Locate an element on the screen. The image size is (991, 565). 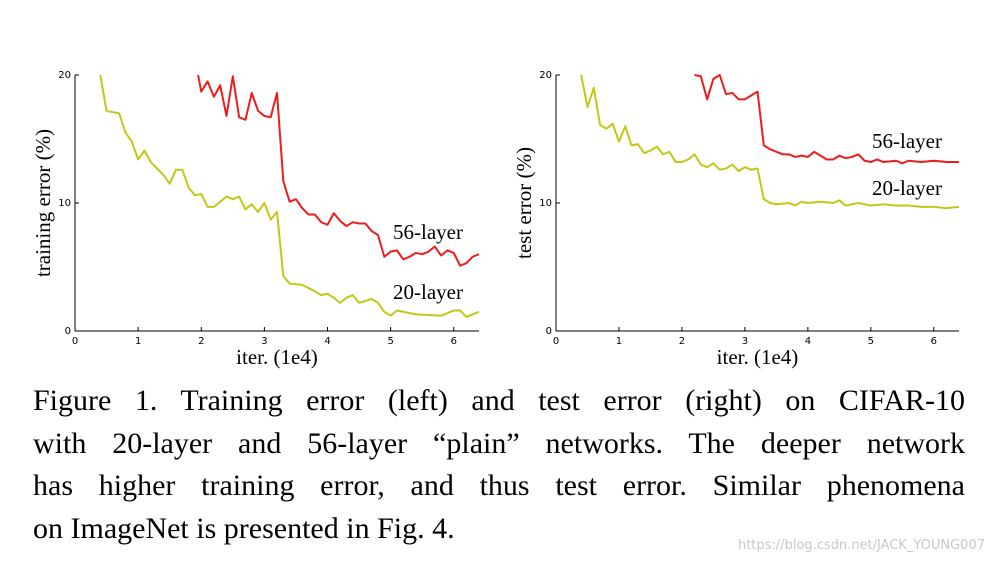
watermark: https://blog.csdn.net/JACK_YOUNG007 is located at coordinates (861, 545).